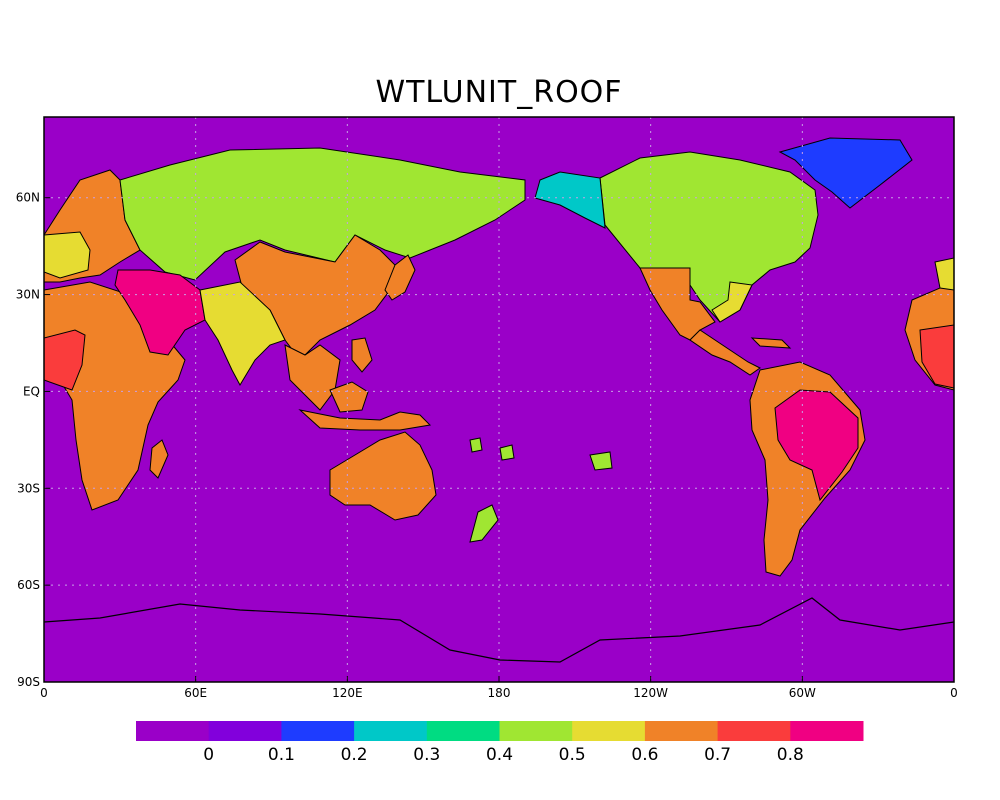  What do you see at coordinates (28, 682) in the screenshot?
I see `y-tick-label: 90S` at bounding box center [28, 682].